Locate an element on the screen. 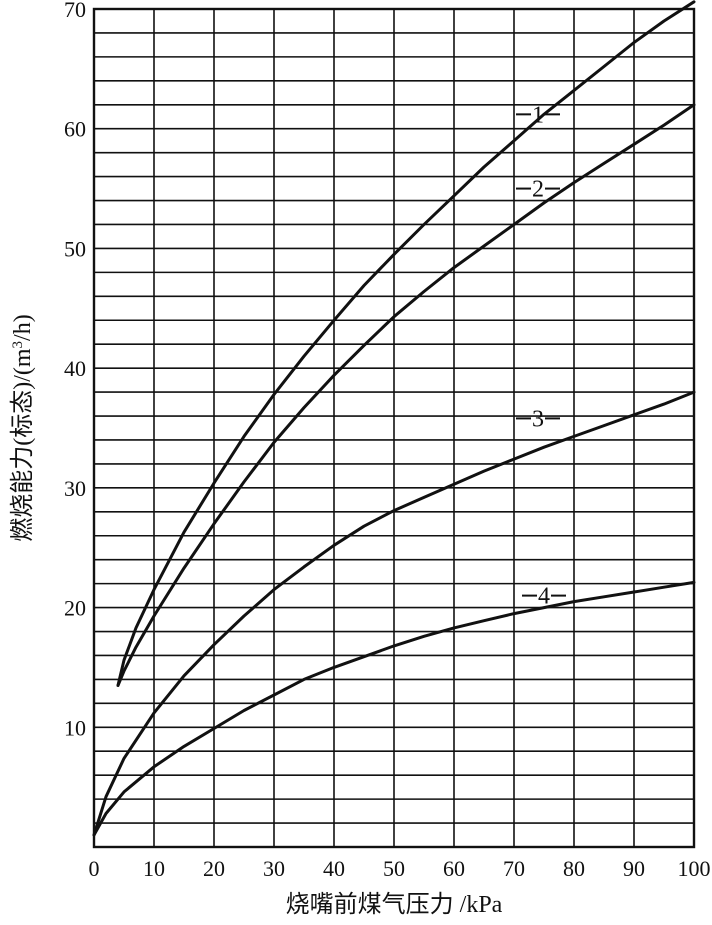 Image resolution: width=712 pixels, height=925 pixels. x-tick-label: 50 is located at coordinates (394, 868).